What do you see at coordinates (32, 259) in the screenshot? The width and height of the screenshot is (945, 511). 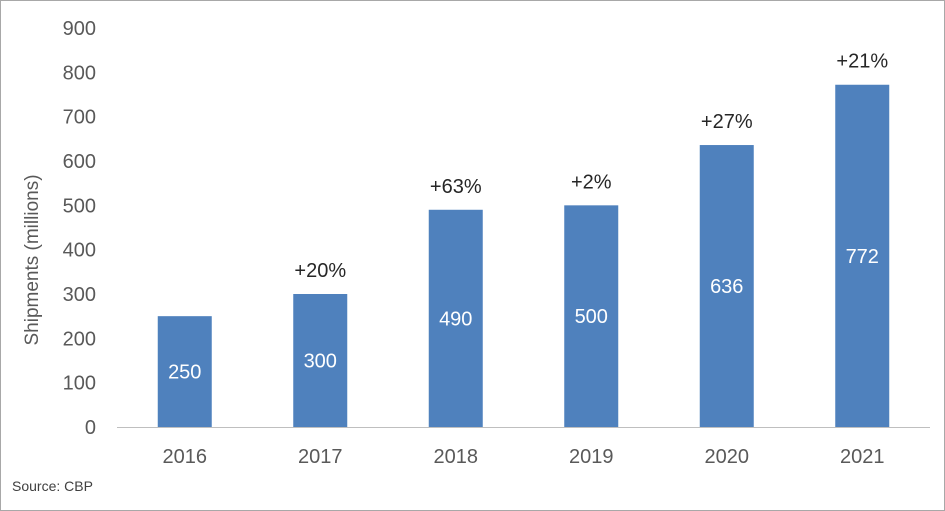 I see `y-axis-title: Shipments (millions)` at bounding box center [32, 259].